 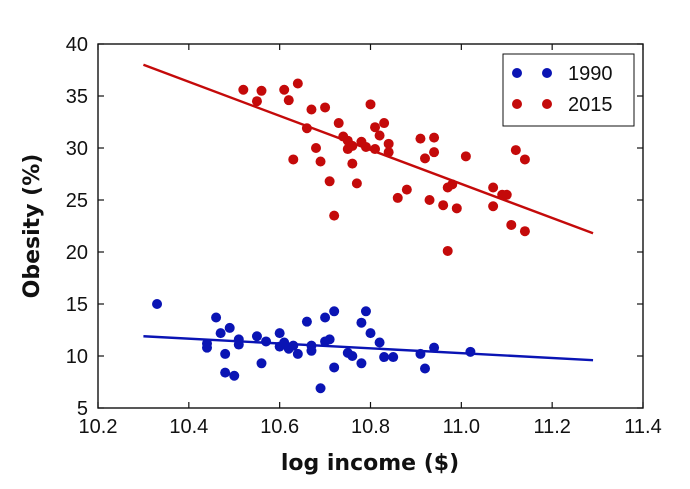 I want to click on y-tick-label: 20, so click(x=77, y=253).